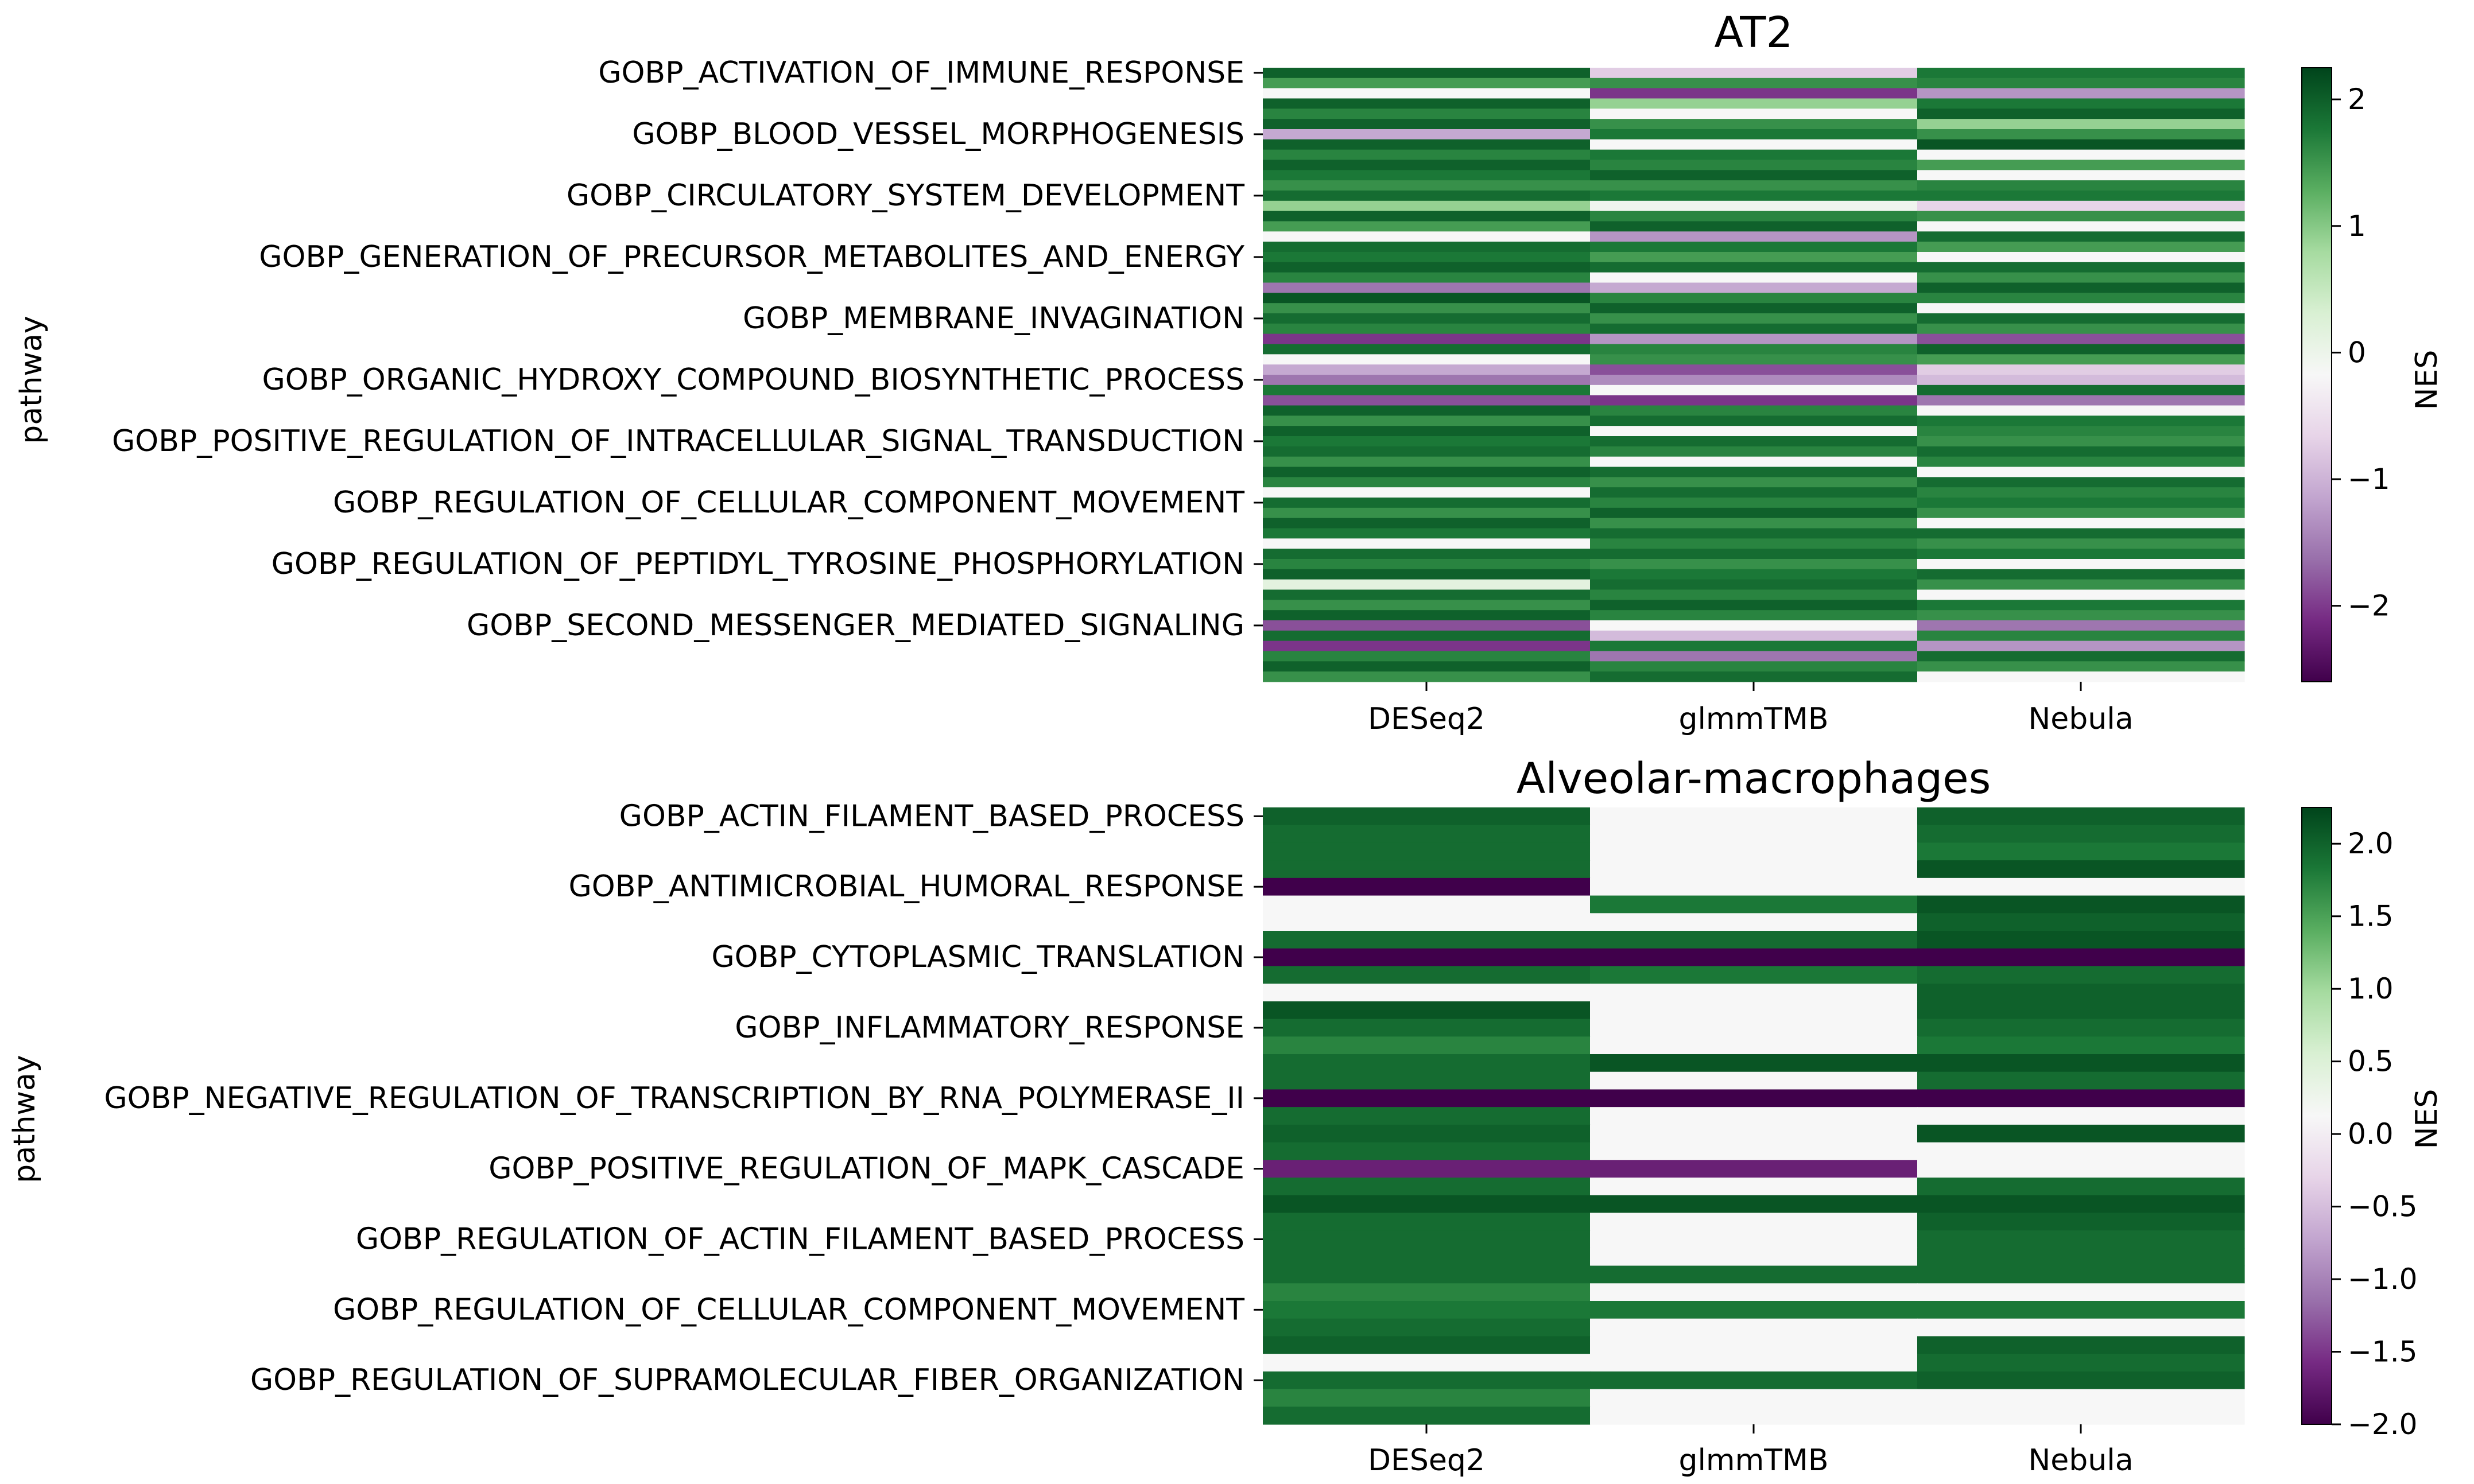 The width and height of the screenshot is (2474, 1484). What do you see at coordinates (24, 1119) in the screenshot?
I see `y-axis-label-alveolar-macrophages: pathway` at bounding box center [24, 1119].